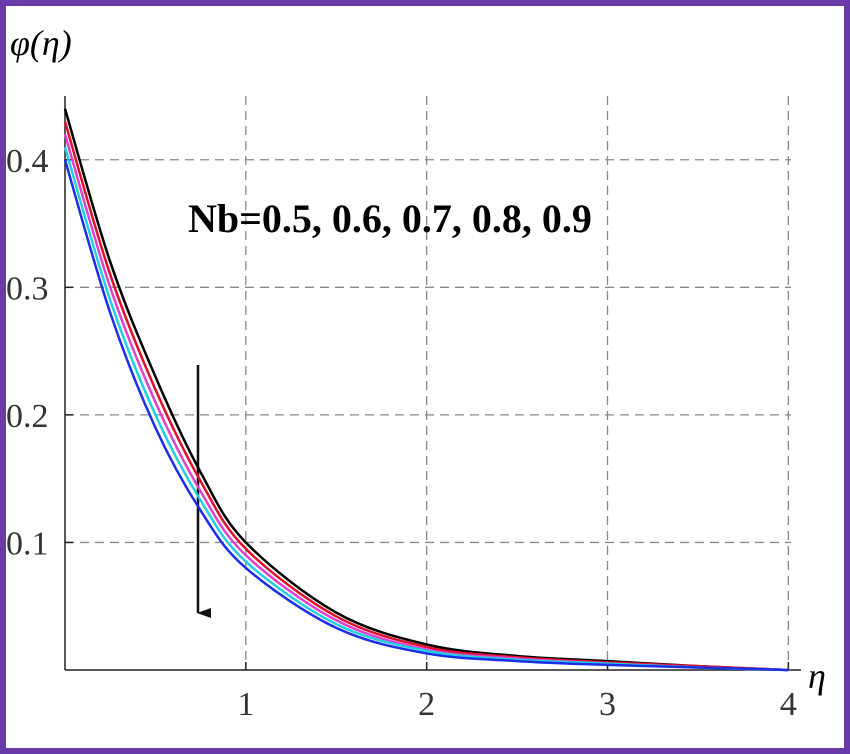 The image size is (850, 754). Describe the element at coordinates (607, 704) in the screenshot. I see `x-tick-label: 3` at that location.